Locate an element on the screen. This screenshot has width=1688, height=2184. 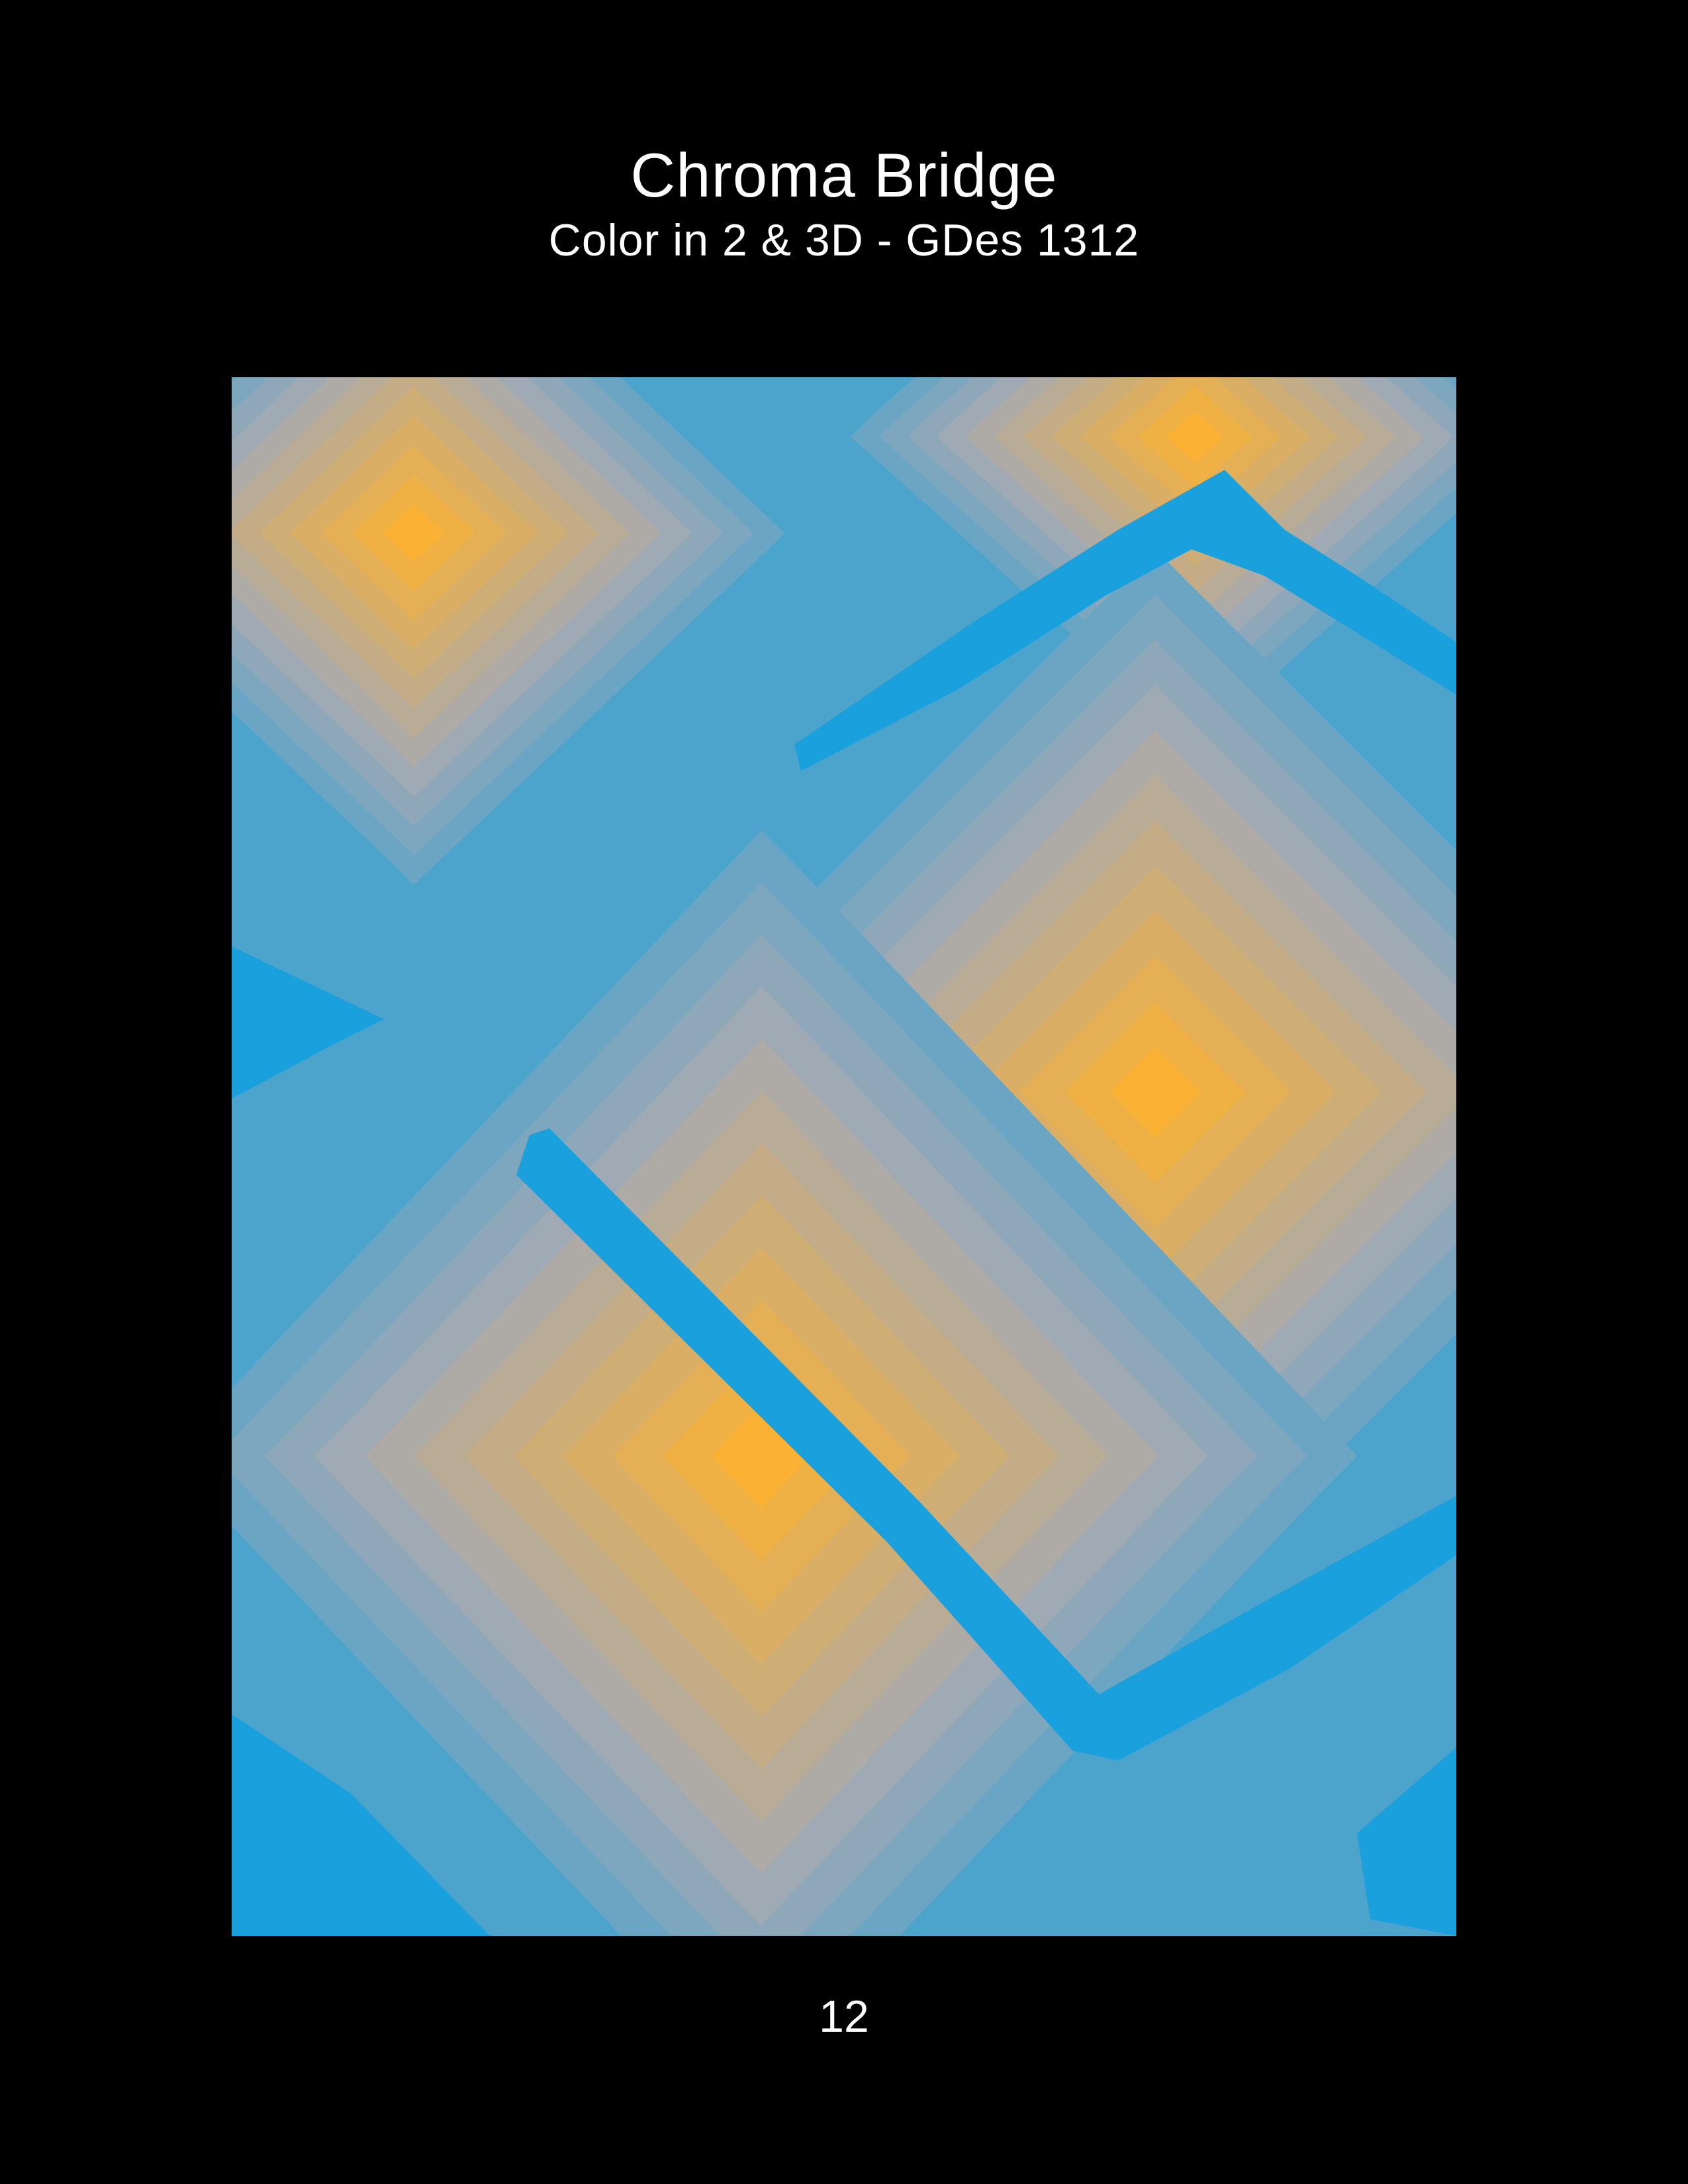
page-title: Chroma Bridge is located at coordinates (844, 175).